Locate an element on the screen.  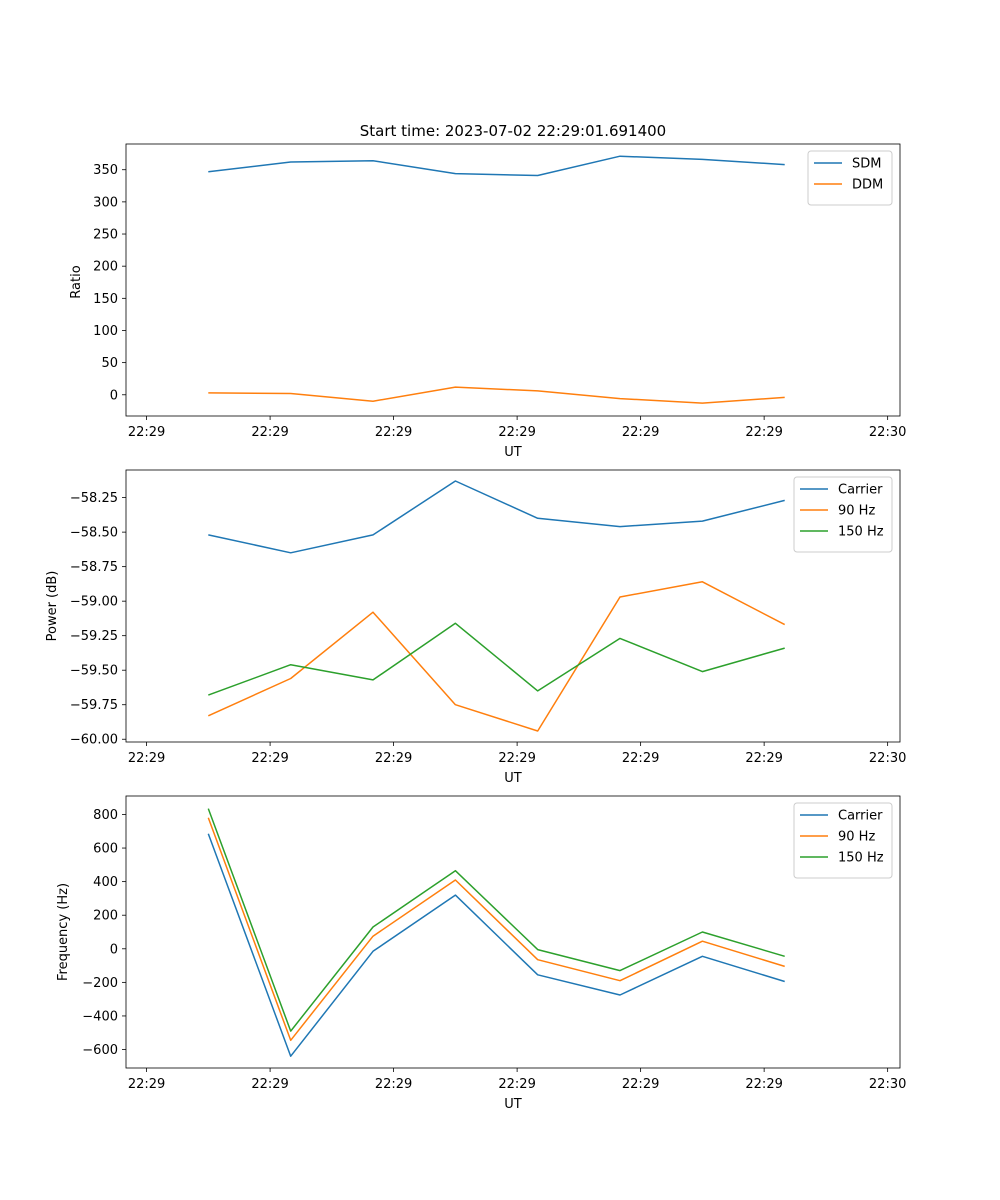
legend: SDM DDM is located at coordinates (850, 178).